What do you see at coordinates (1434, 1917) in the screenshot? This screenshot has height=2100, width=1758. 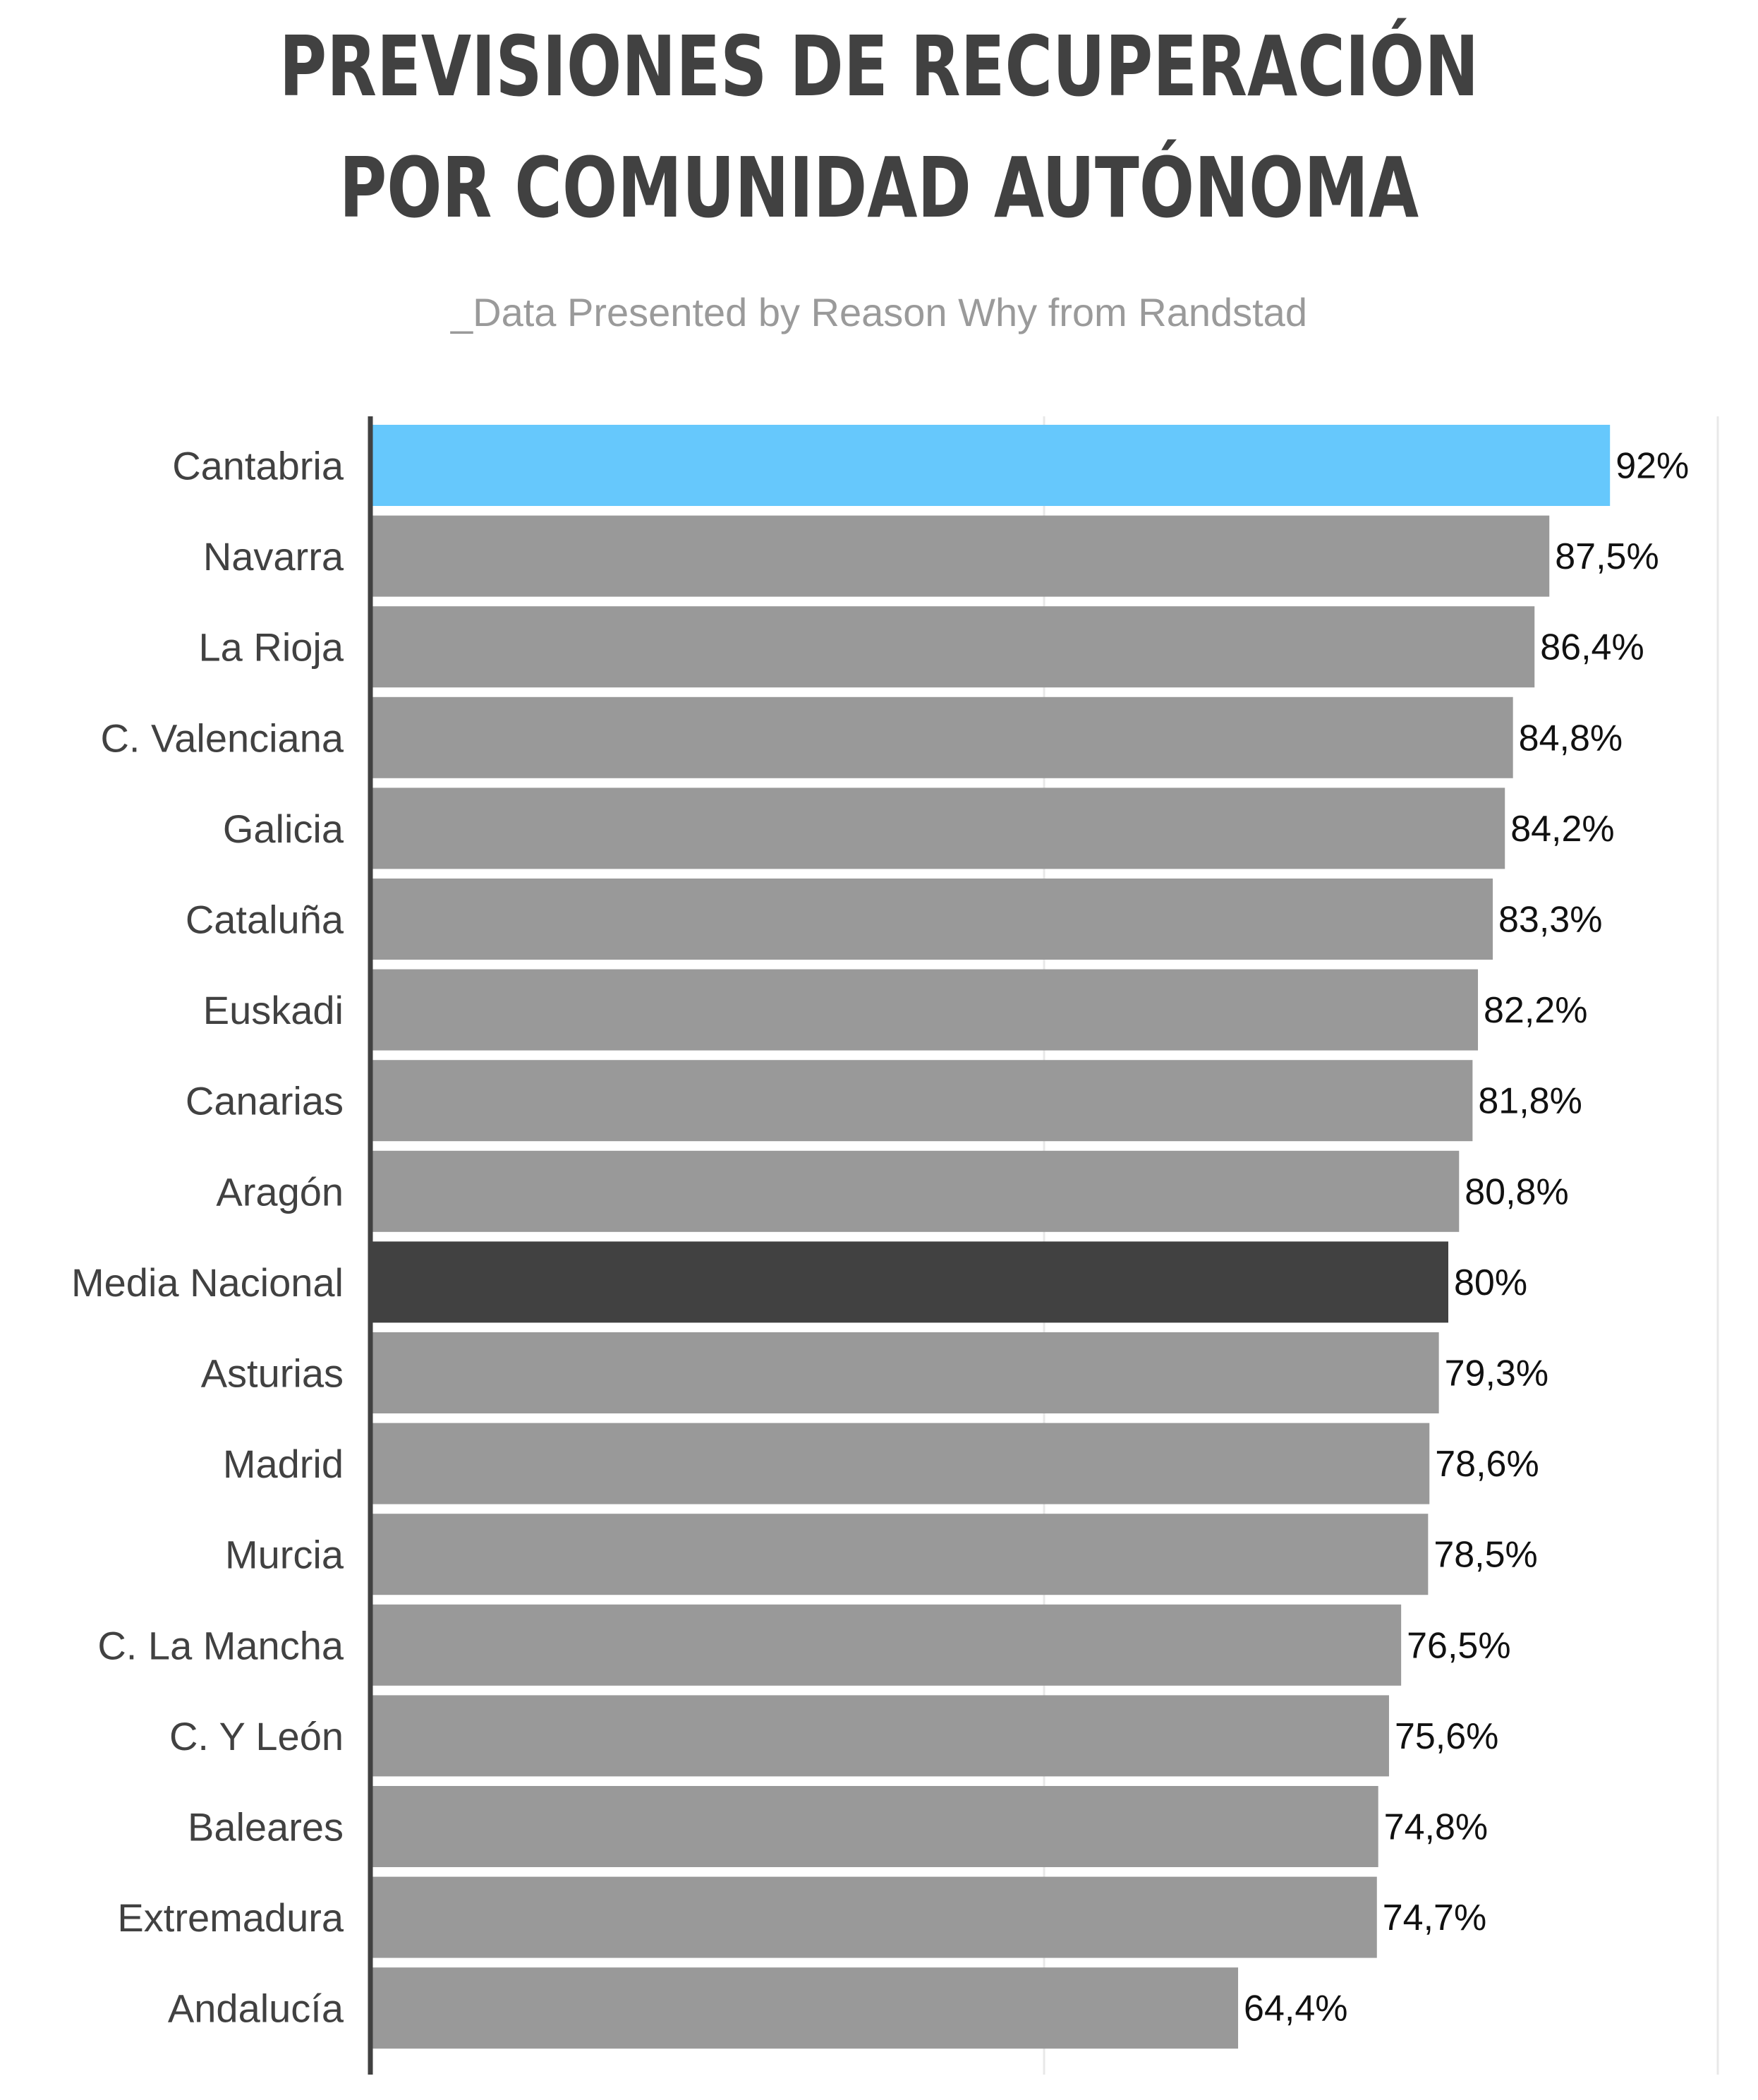 I see `value-label: 74,7%` at bounding box center [1434, 1917].